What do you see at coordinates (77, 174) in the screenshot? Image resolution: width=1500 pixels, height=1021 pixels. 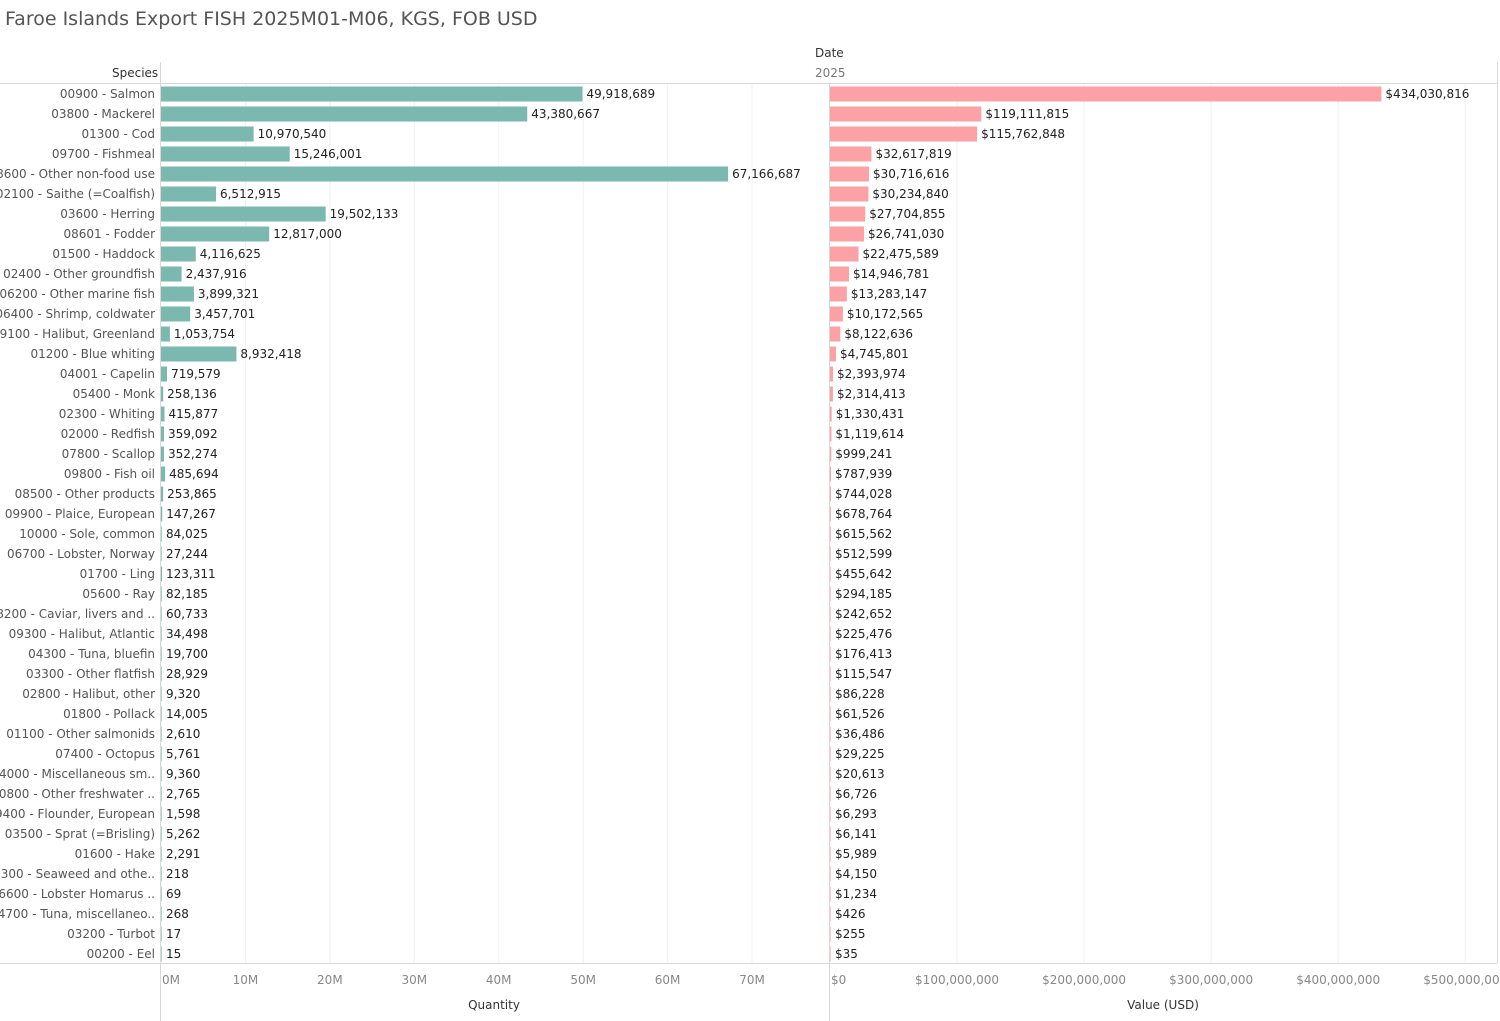 I see `species-label: 08600 - Other non-food use` at bounding box center [77, 174].